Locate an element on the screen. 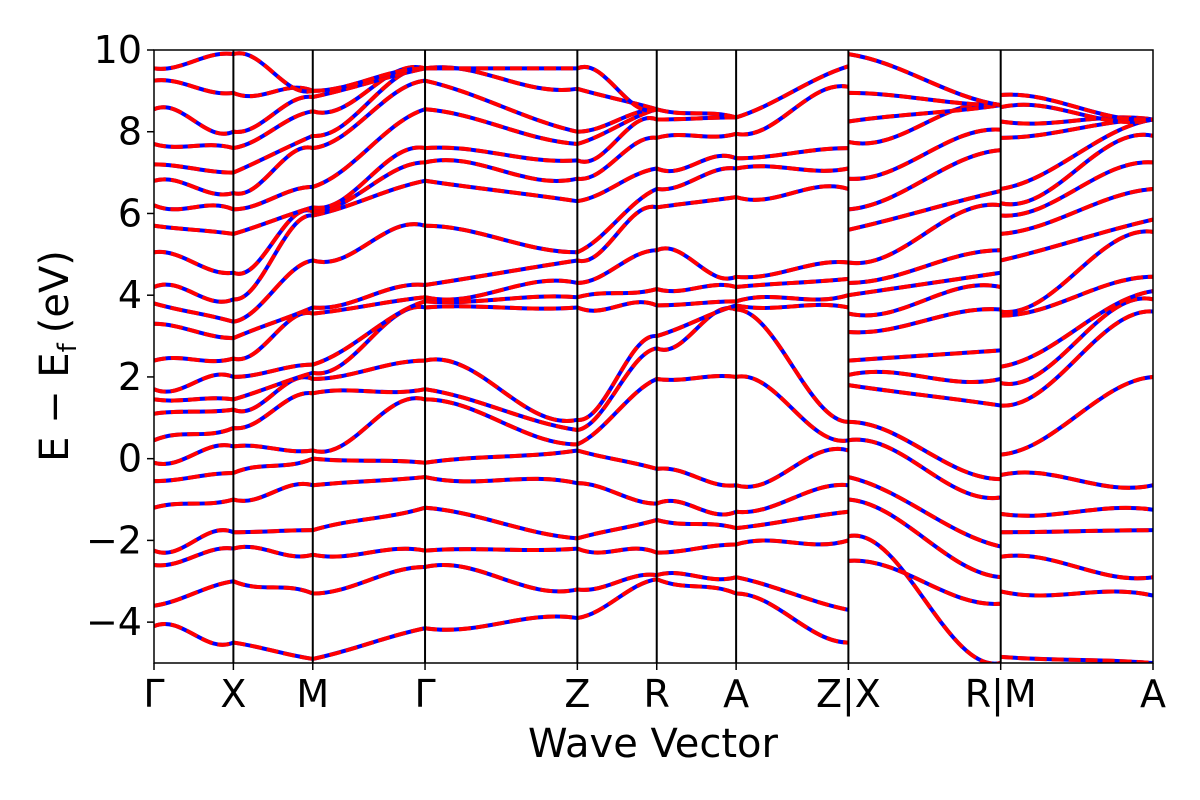  x-axis: Γ X M Γ Z R A Z|X R|M A is located at coordinates (654, 690).